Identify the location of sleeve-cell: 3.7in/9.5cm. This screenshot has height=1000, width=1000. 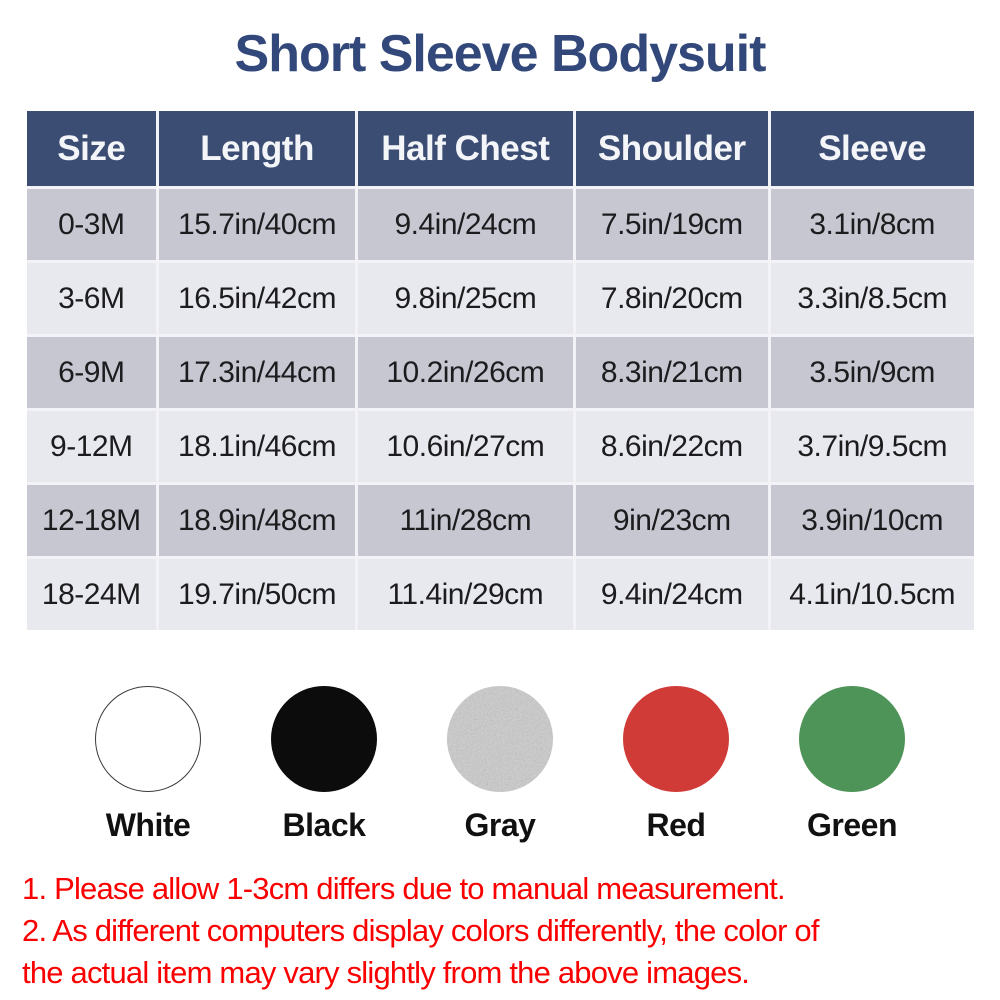
(872, 448).